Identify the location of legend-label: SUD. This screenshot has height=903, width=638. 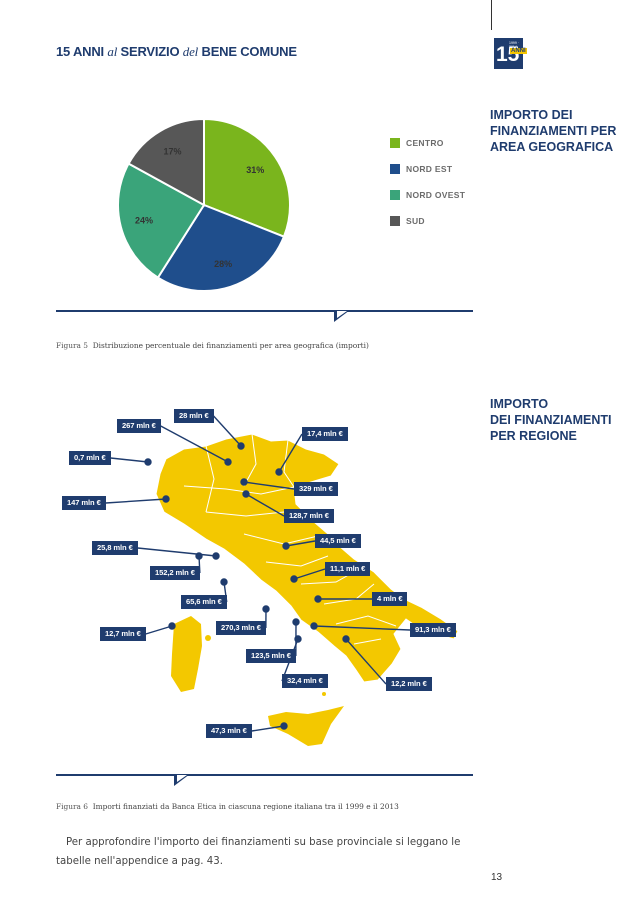
(415, 221).